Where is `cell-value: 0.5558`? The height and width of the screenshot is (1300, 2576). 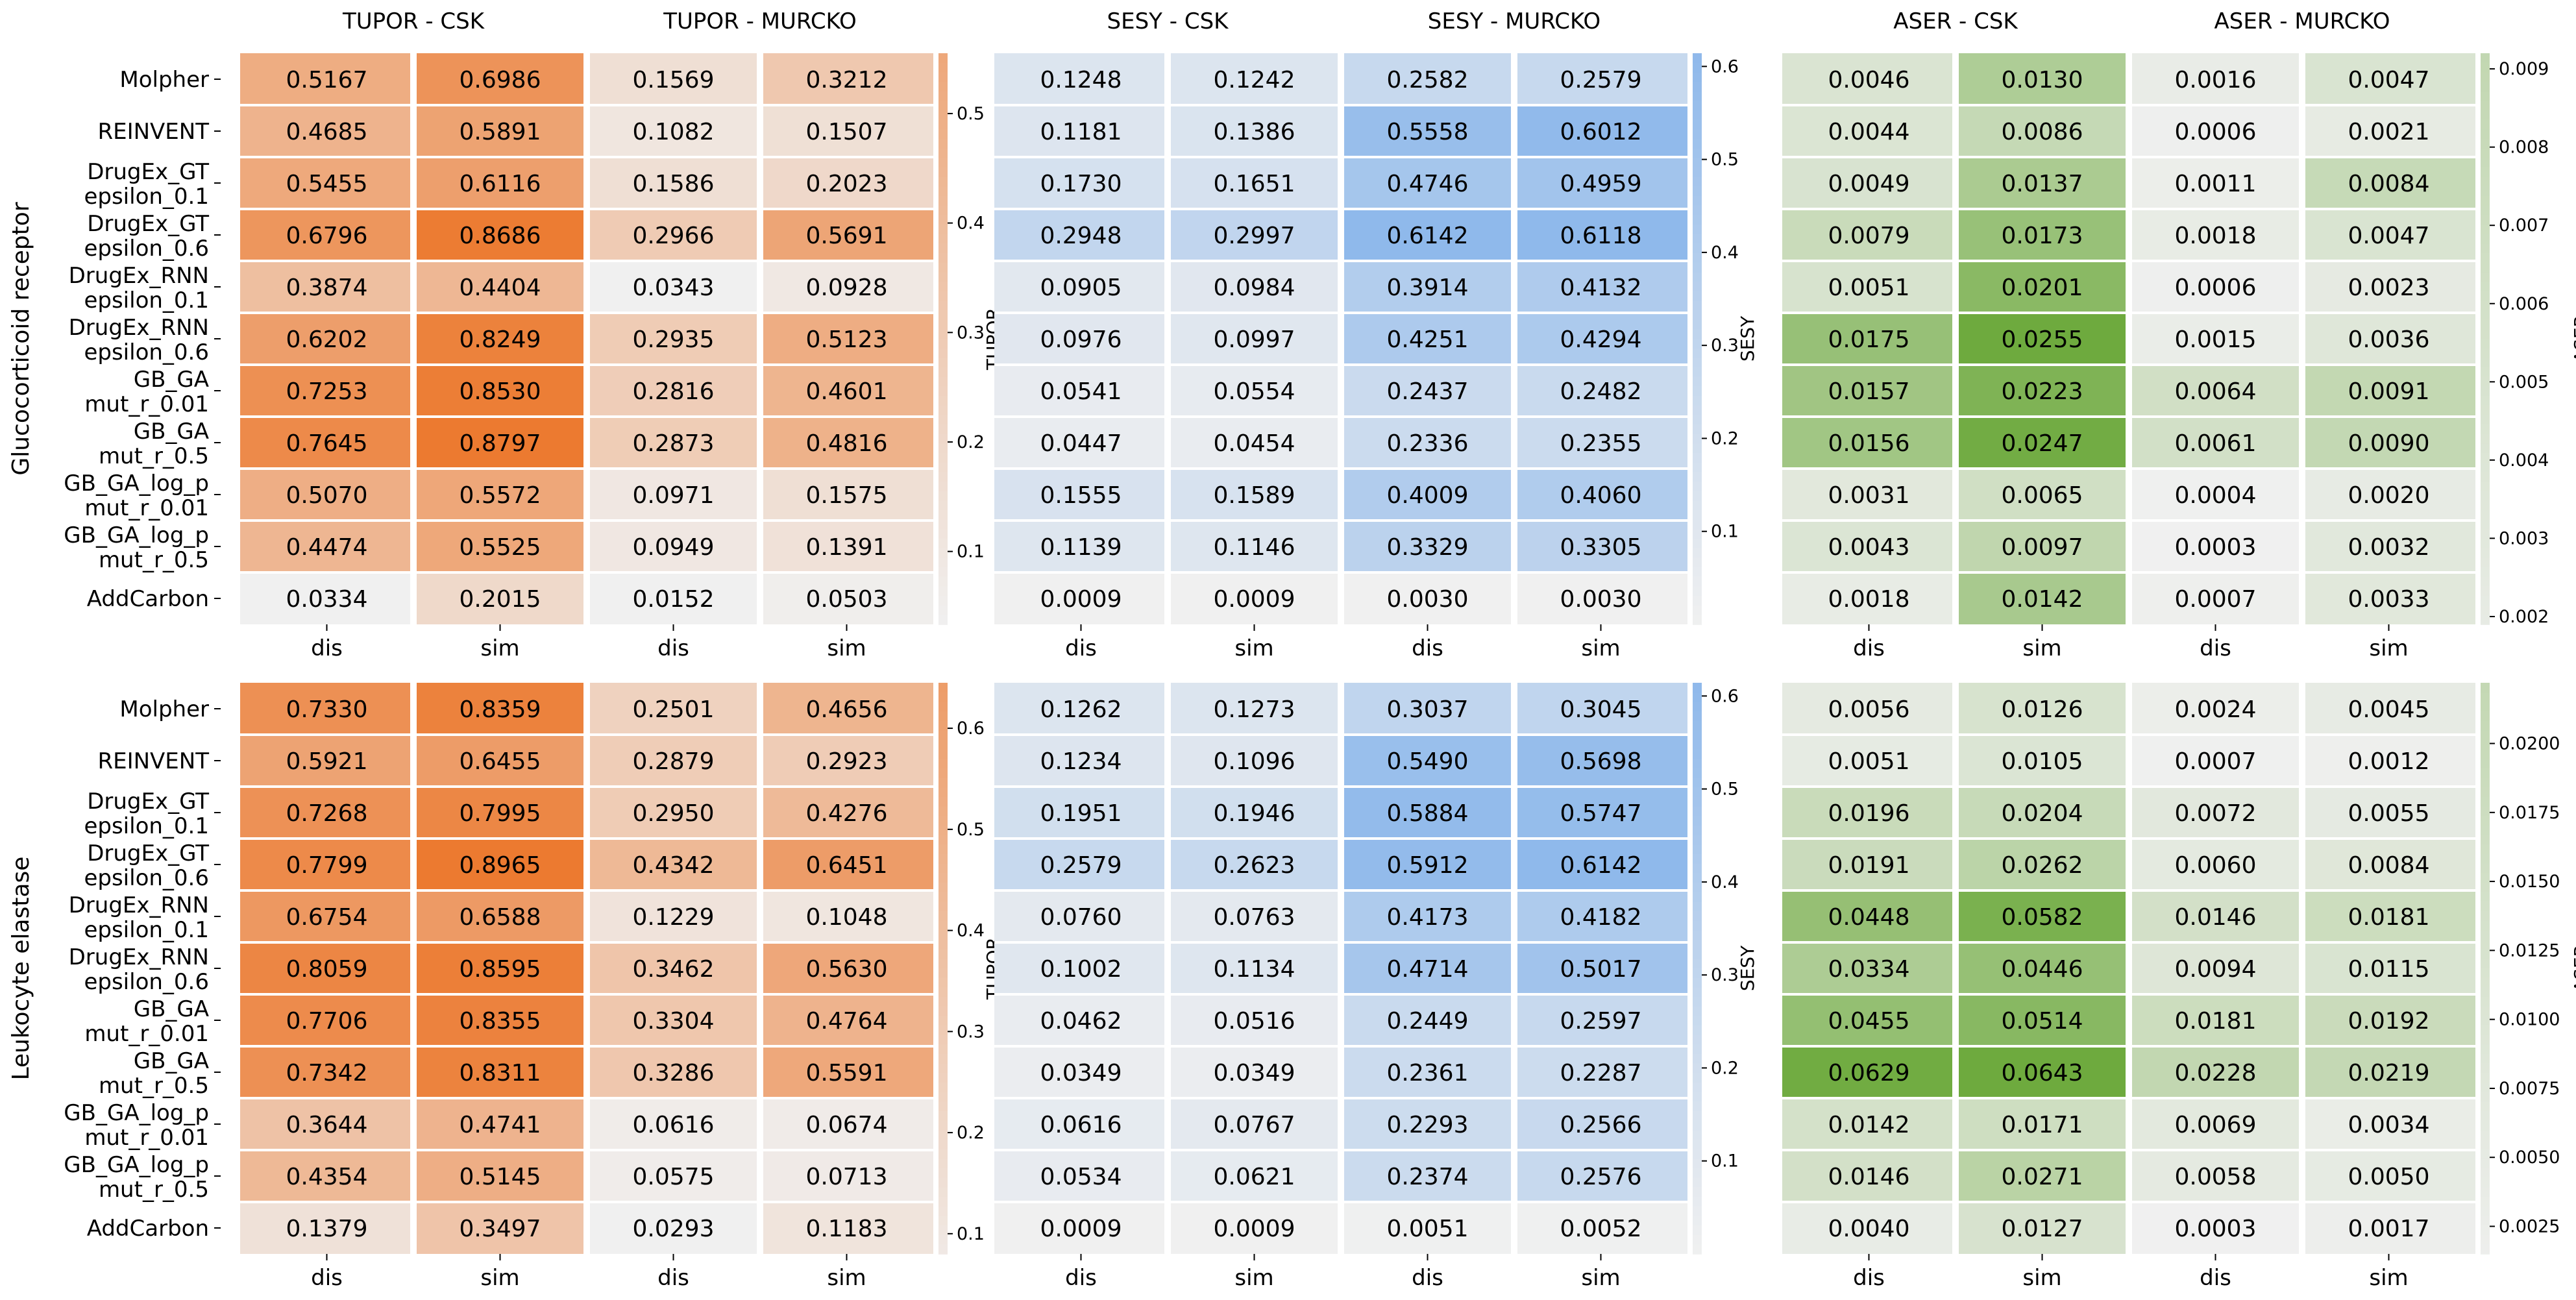 cell-value: 0.5558 is located at coordinates (1428, 132).